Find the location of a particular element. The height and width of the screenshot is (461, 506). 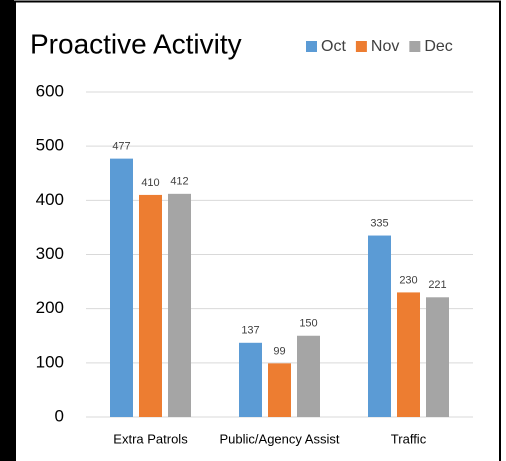

data-label: 412 is located at coordinates (179, 182).